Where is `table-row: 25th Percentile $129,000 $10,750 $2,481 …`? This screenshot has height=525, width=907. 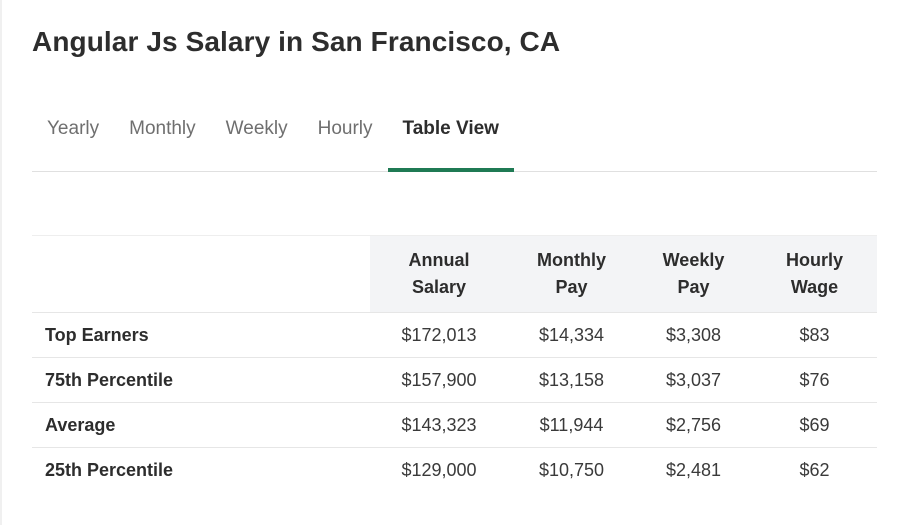 table-row: 25th Percentile $129,000 $10,750 $2,481 … is located at coordinates (454, 470).